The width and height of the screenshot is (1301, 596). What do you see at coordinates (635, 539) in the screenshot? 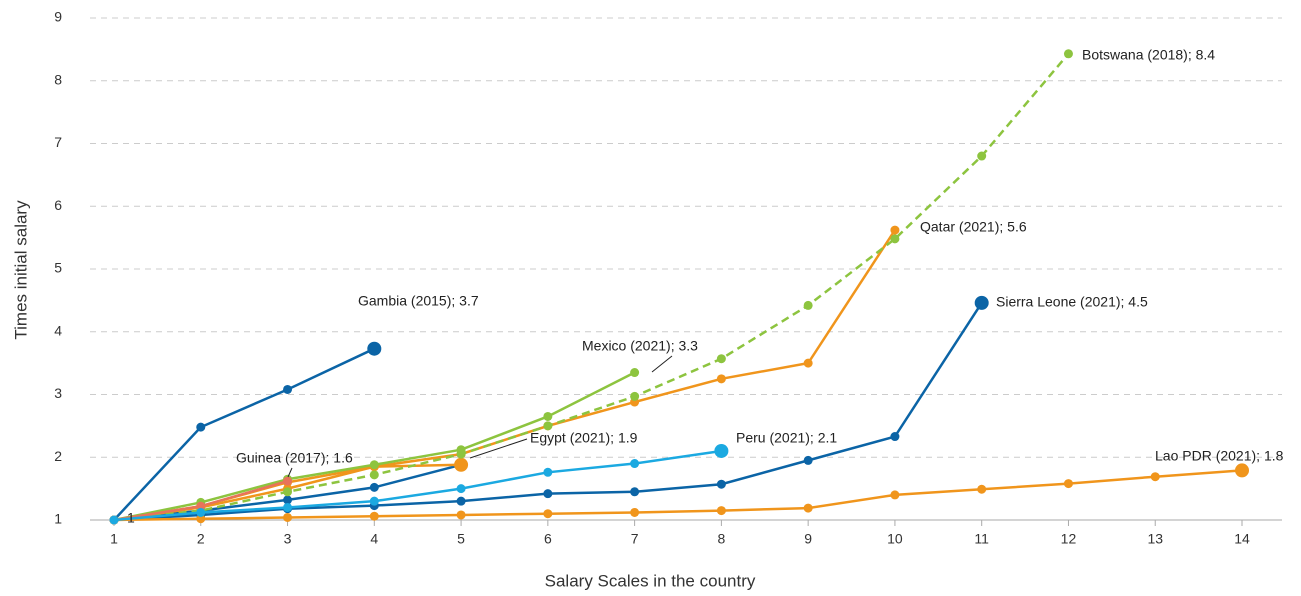
I see `x-tick-label: 7` at bounding box center [635, 539].